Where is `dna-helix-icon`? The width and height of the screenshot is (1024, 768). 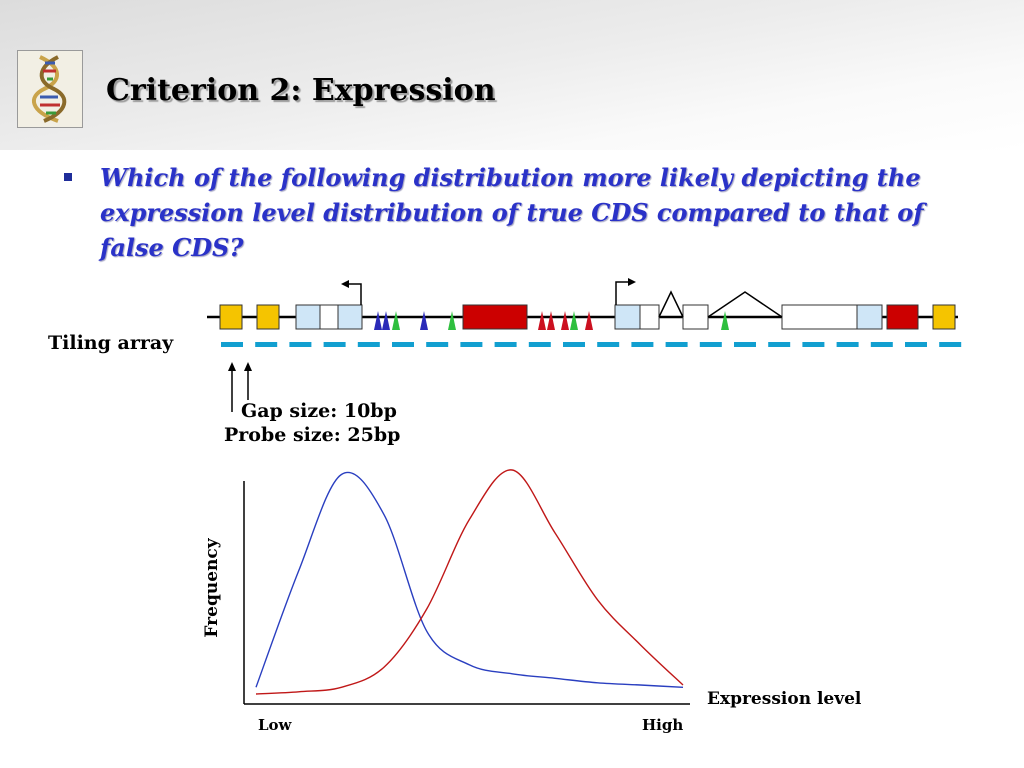
dna-helix-icon is located at coordinates (49, 89).